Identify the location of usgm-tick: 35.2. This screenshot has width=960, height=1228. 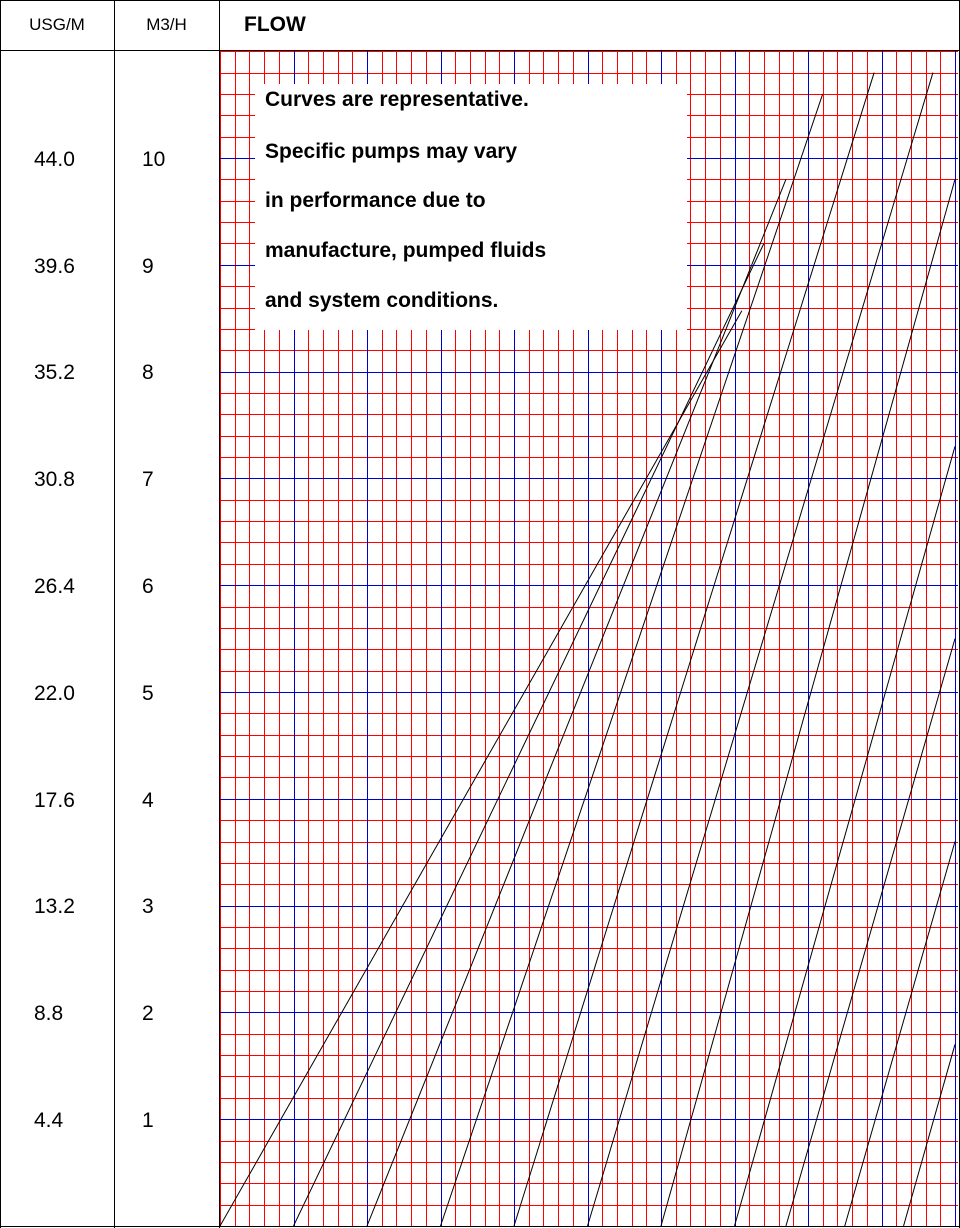
(54, 372).